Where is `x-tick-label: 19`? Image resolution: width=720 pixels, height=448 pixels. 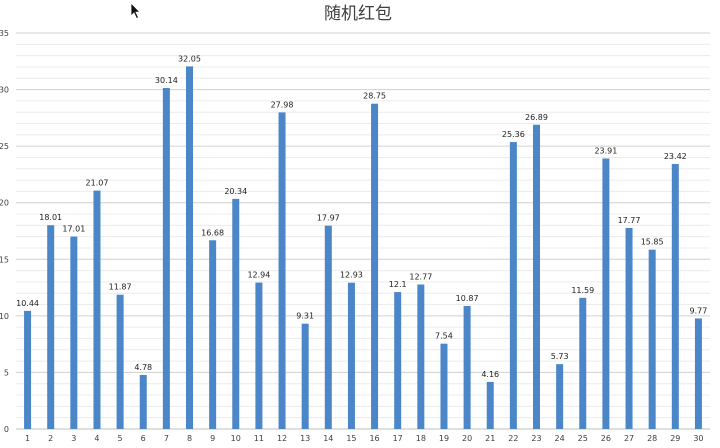 x-tick-label: 19 is located at coordinates (444, 438).